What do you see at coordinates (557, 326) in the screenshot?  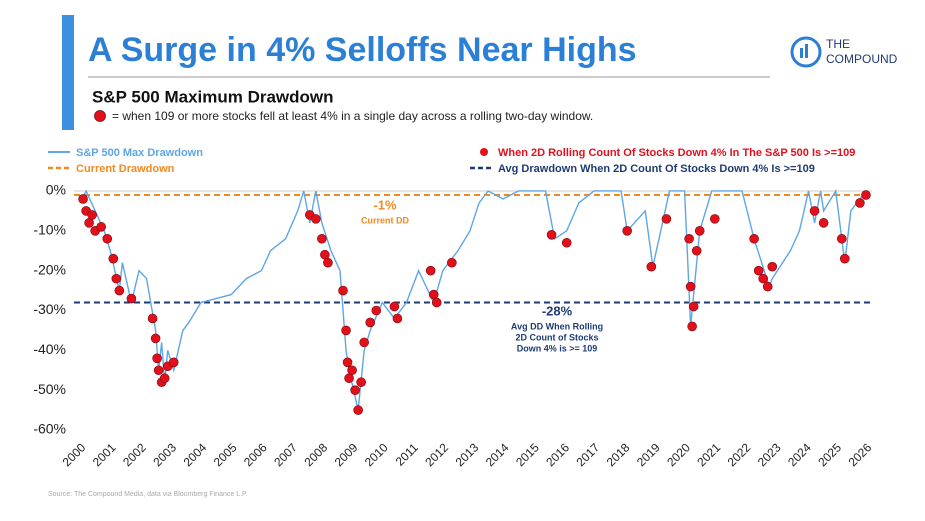 I see `annotation: Avg DD When Rolling` at bounding box center [557, 326].